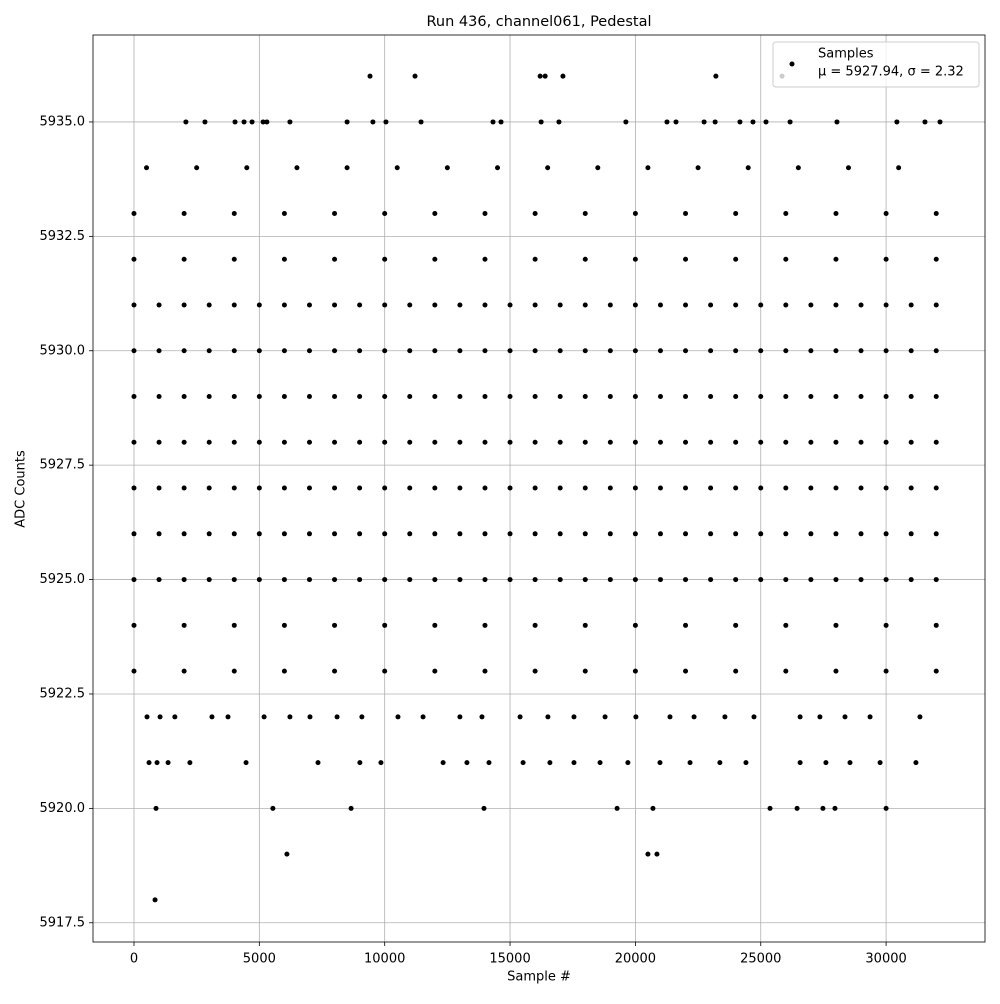  I want to click on y-tick-label: 5925.0, so click(63, 579).